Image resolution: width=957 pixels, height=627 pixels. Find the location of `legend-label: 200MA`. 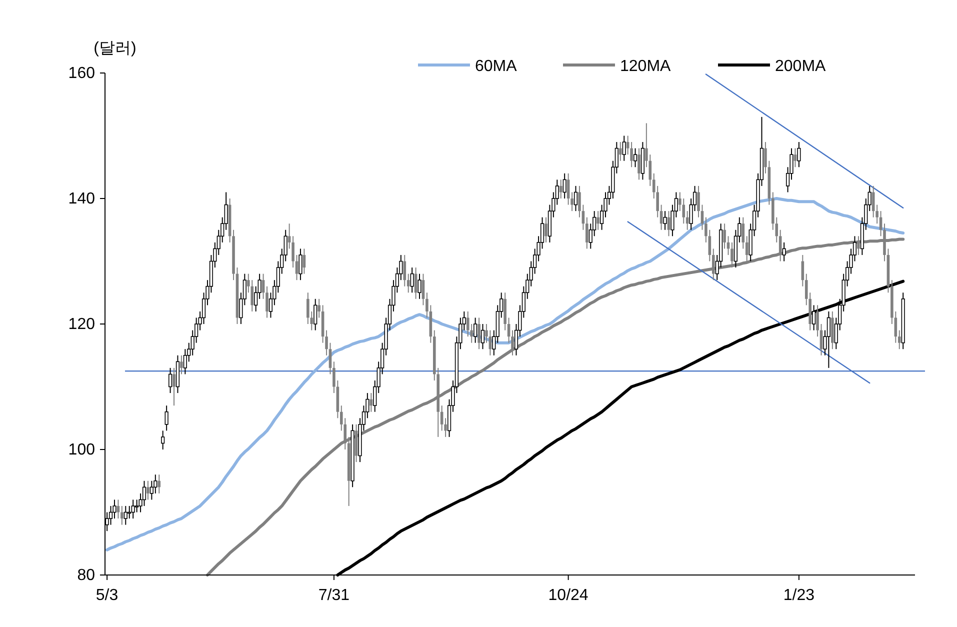

legend-label: 200MA is located at coordinates (800, 66).